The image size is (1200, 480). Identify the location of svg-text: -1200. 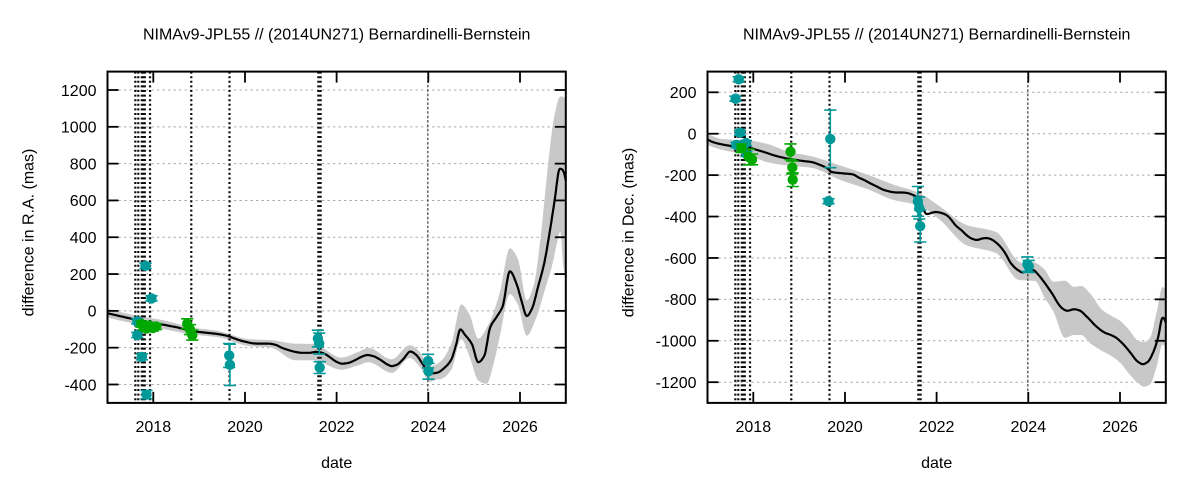
(676, 383).